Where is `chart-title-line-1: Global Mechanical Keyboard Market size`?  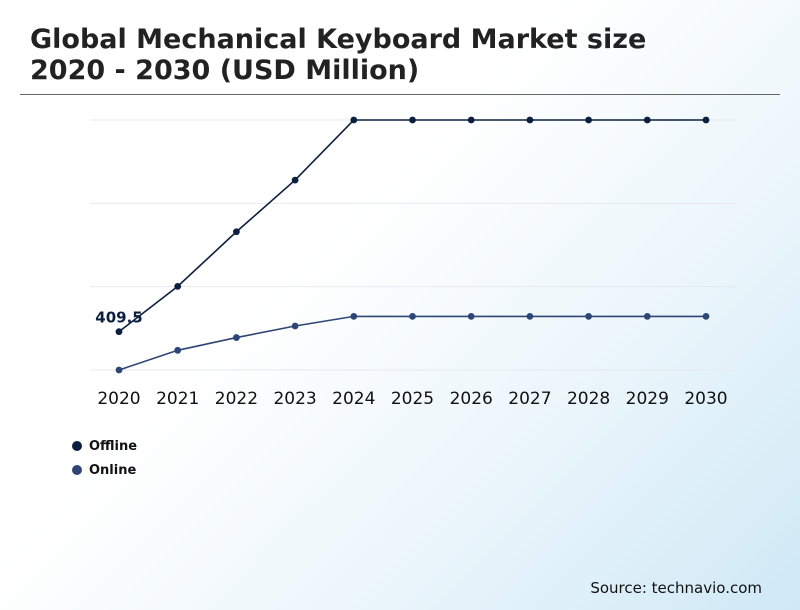
chart-title-line-1: Global Mechanical Keyboard Market size is located at coordinates (338, 39).